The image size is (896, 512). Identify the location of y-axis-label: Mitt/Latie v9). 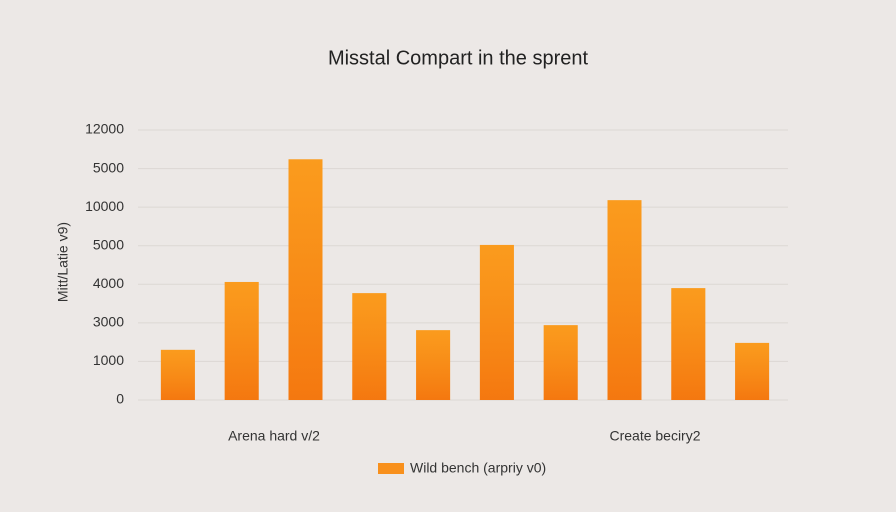
(63, 262).